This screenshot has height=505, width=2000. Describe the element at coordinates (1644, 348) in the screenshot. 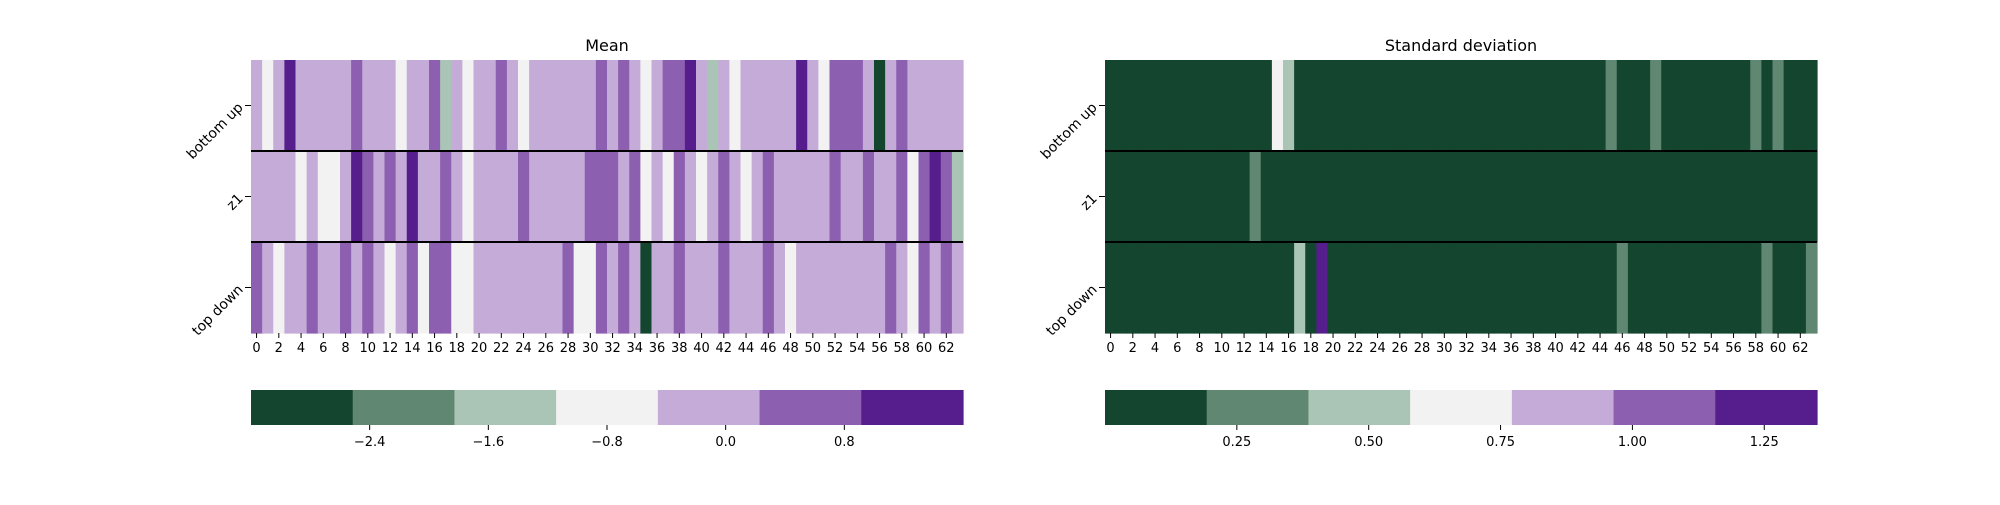

I see `std-x-tick-label: 48` at that location.